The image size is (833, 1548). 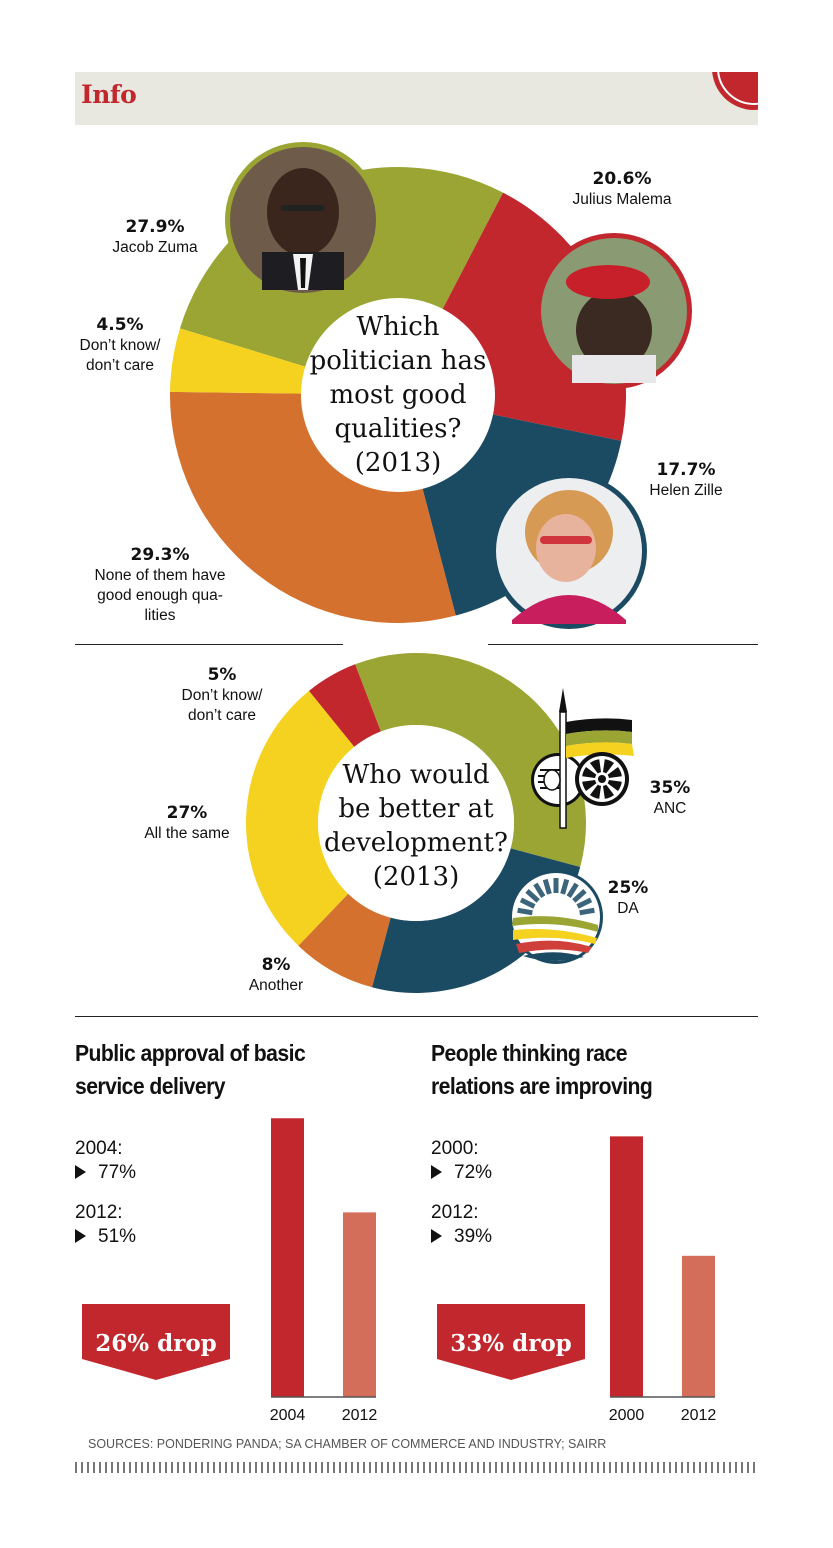 What do you see at coordinates (473, 1236) in the screenshot?
I see `stat-value-text: 39%` at bounding box center [473, 1236].